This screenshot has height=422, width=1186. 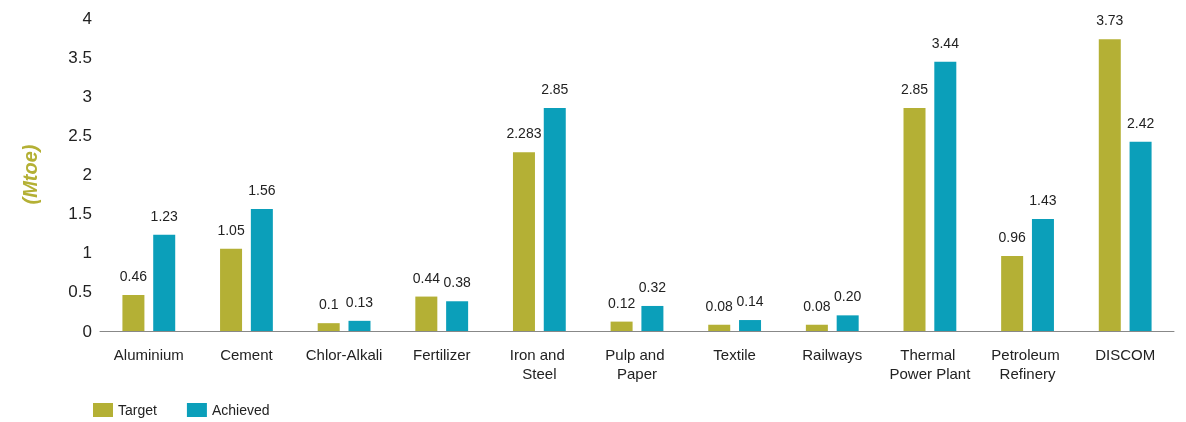 What do you see at coordinates (637, 364) in the screenshot?
I see `x-tick-label: Pulp and Paper` at bounding box center [637, 364].